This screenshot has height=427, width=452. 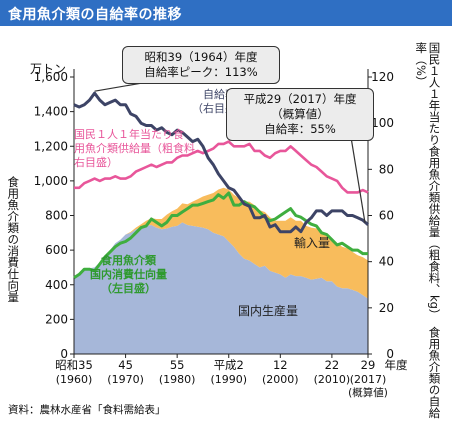 I want to click on x-tick-year-label: (1980), so click(x=177, y=379).